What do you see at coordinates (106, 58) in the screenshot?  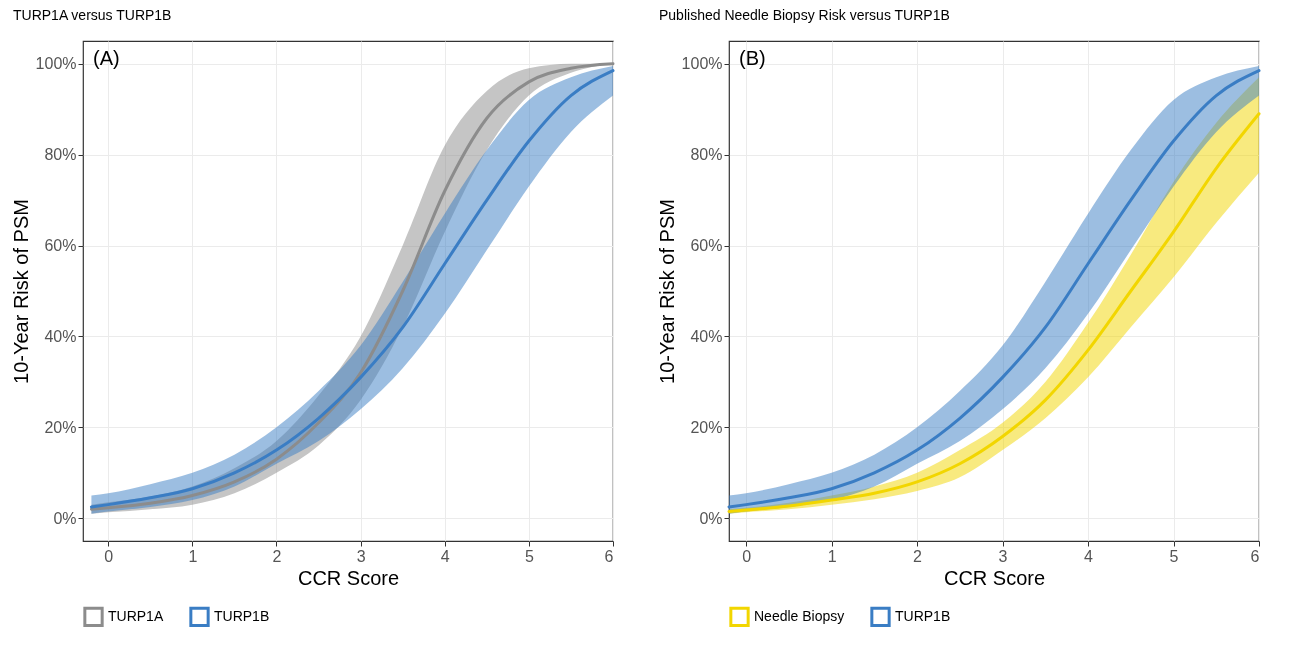 I see `annotation: (A)` at bounding box center [106, 58].